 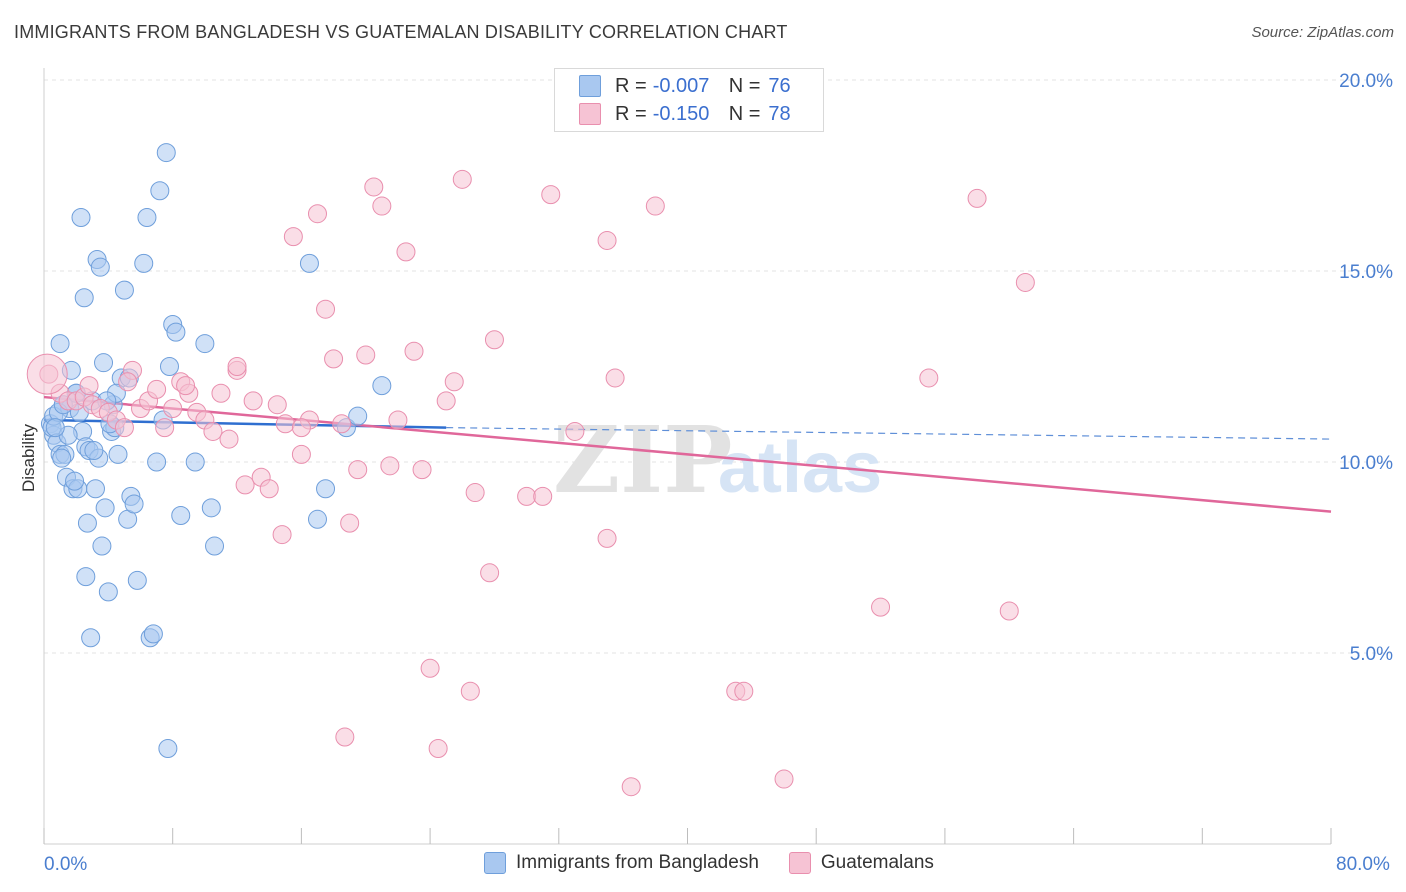 What do you see at coordinates (631, 85) in the screenshot?
I see `legend-r-label: R =` at bounding box center [631, 85].